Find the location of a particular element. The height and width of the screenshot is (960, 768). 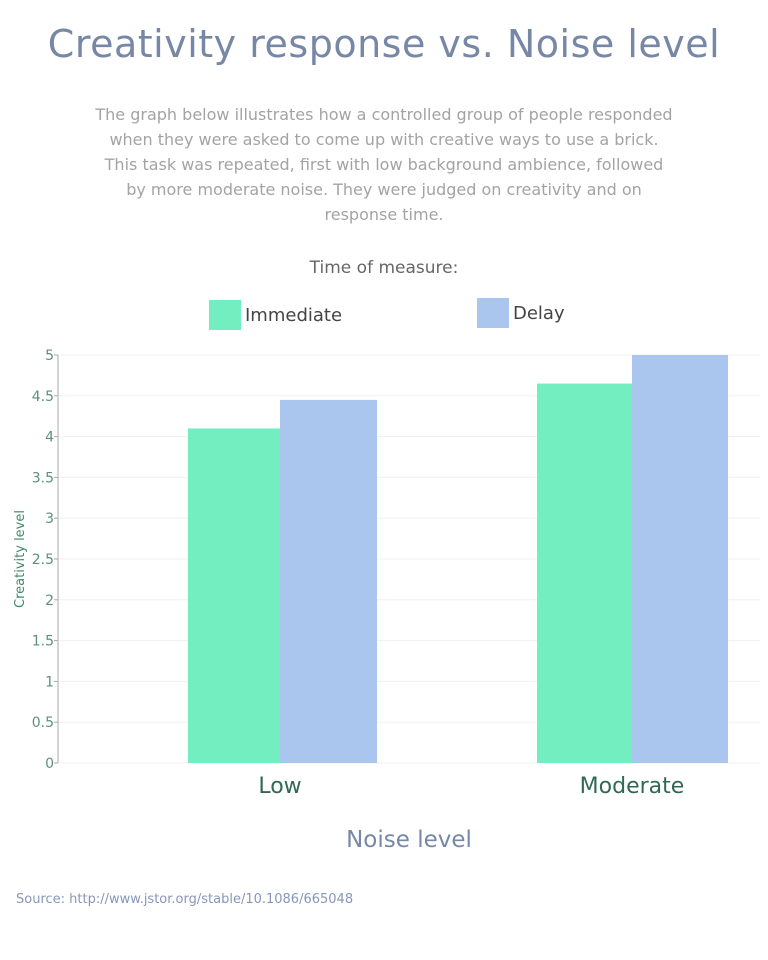

bar-immediate-low is located at coordinates (234, 595).